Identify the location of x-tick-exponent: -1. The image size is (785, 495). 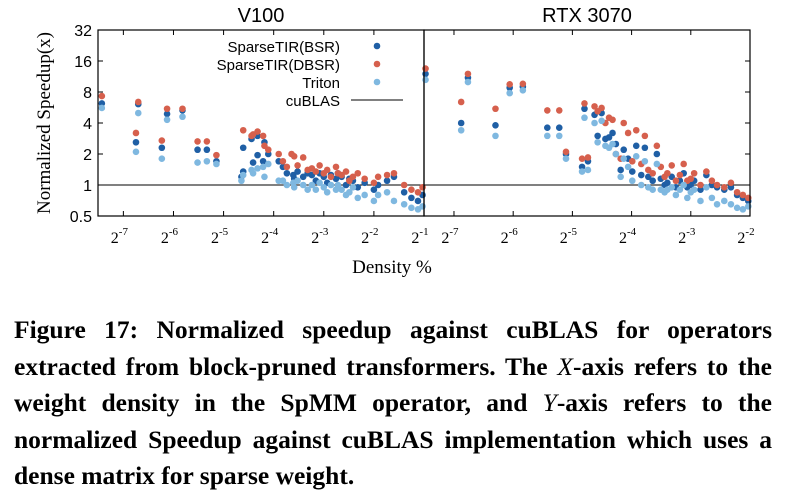
(423, 232).